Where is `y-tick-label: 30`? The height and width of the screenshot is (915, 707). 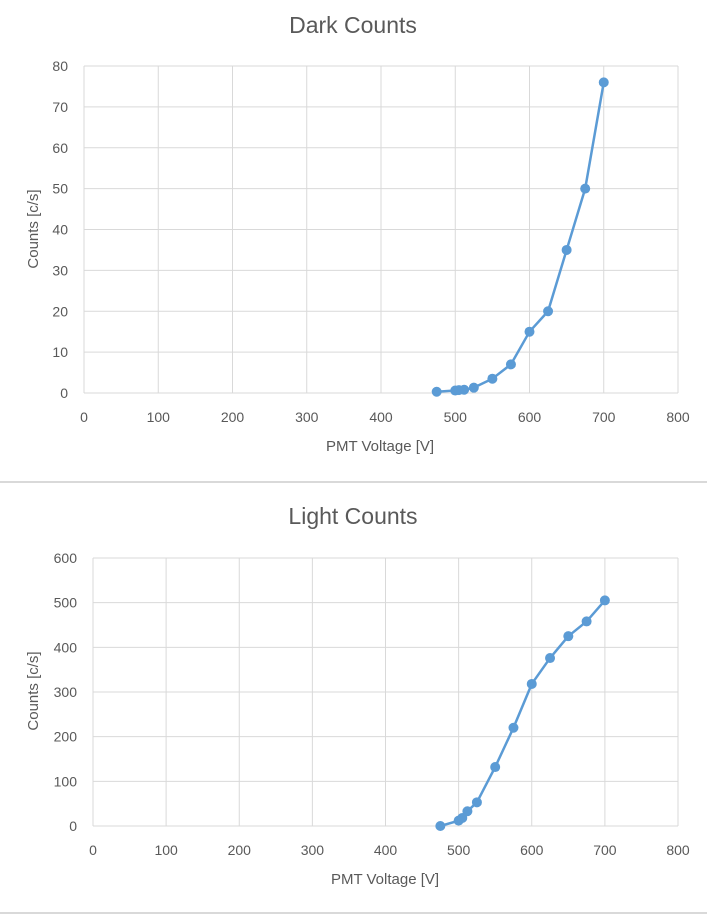
y-tick-label: 30 is located at coordinates (60, 270).